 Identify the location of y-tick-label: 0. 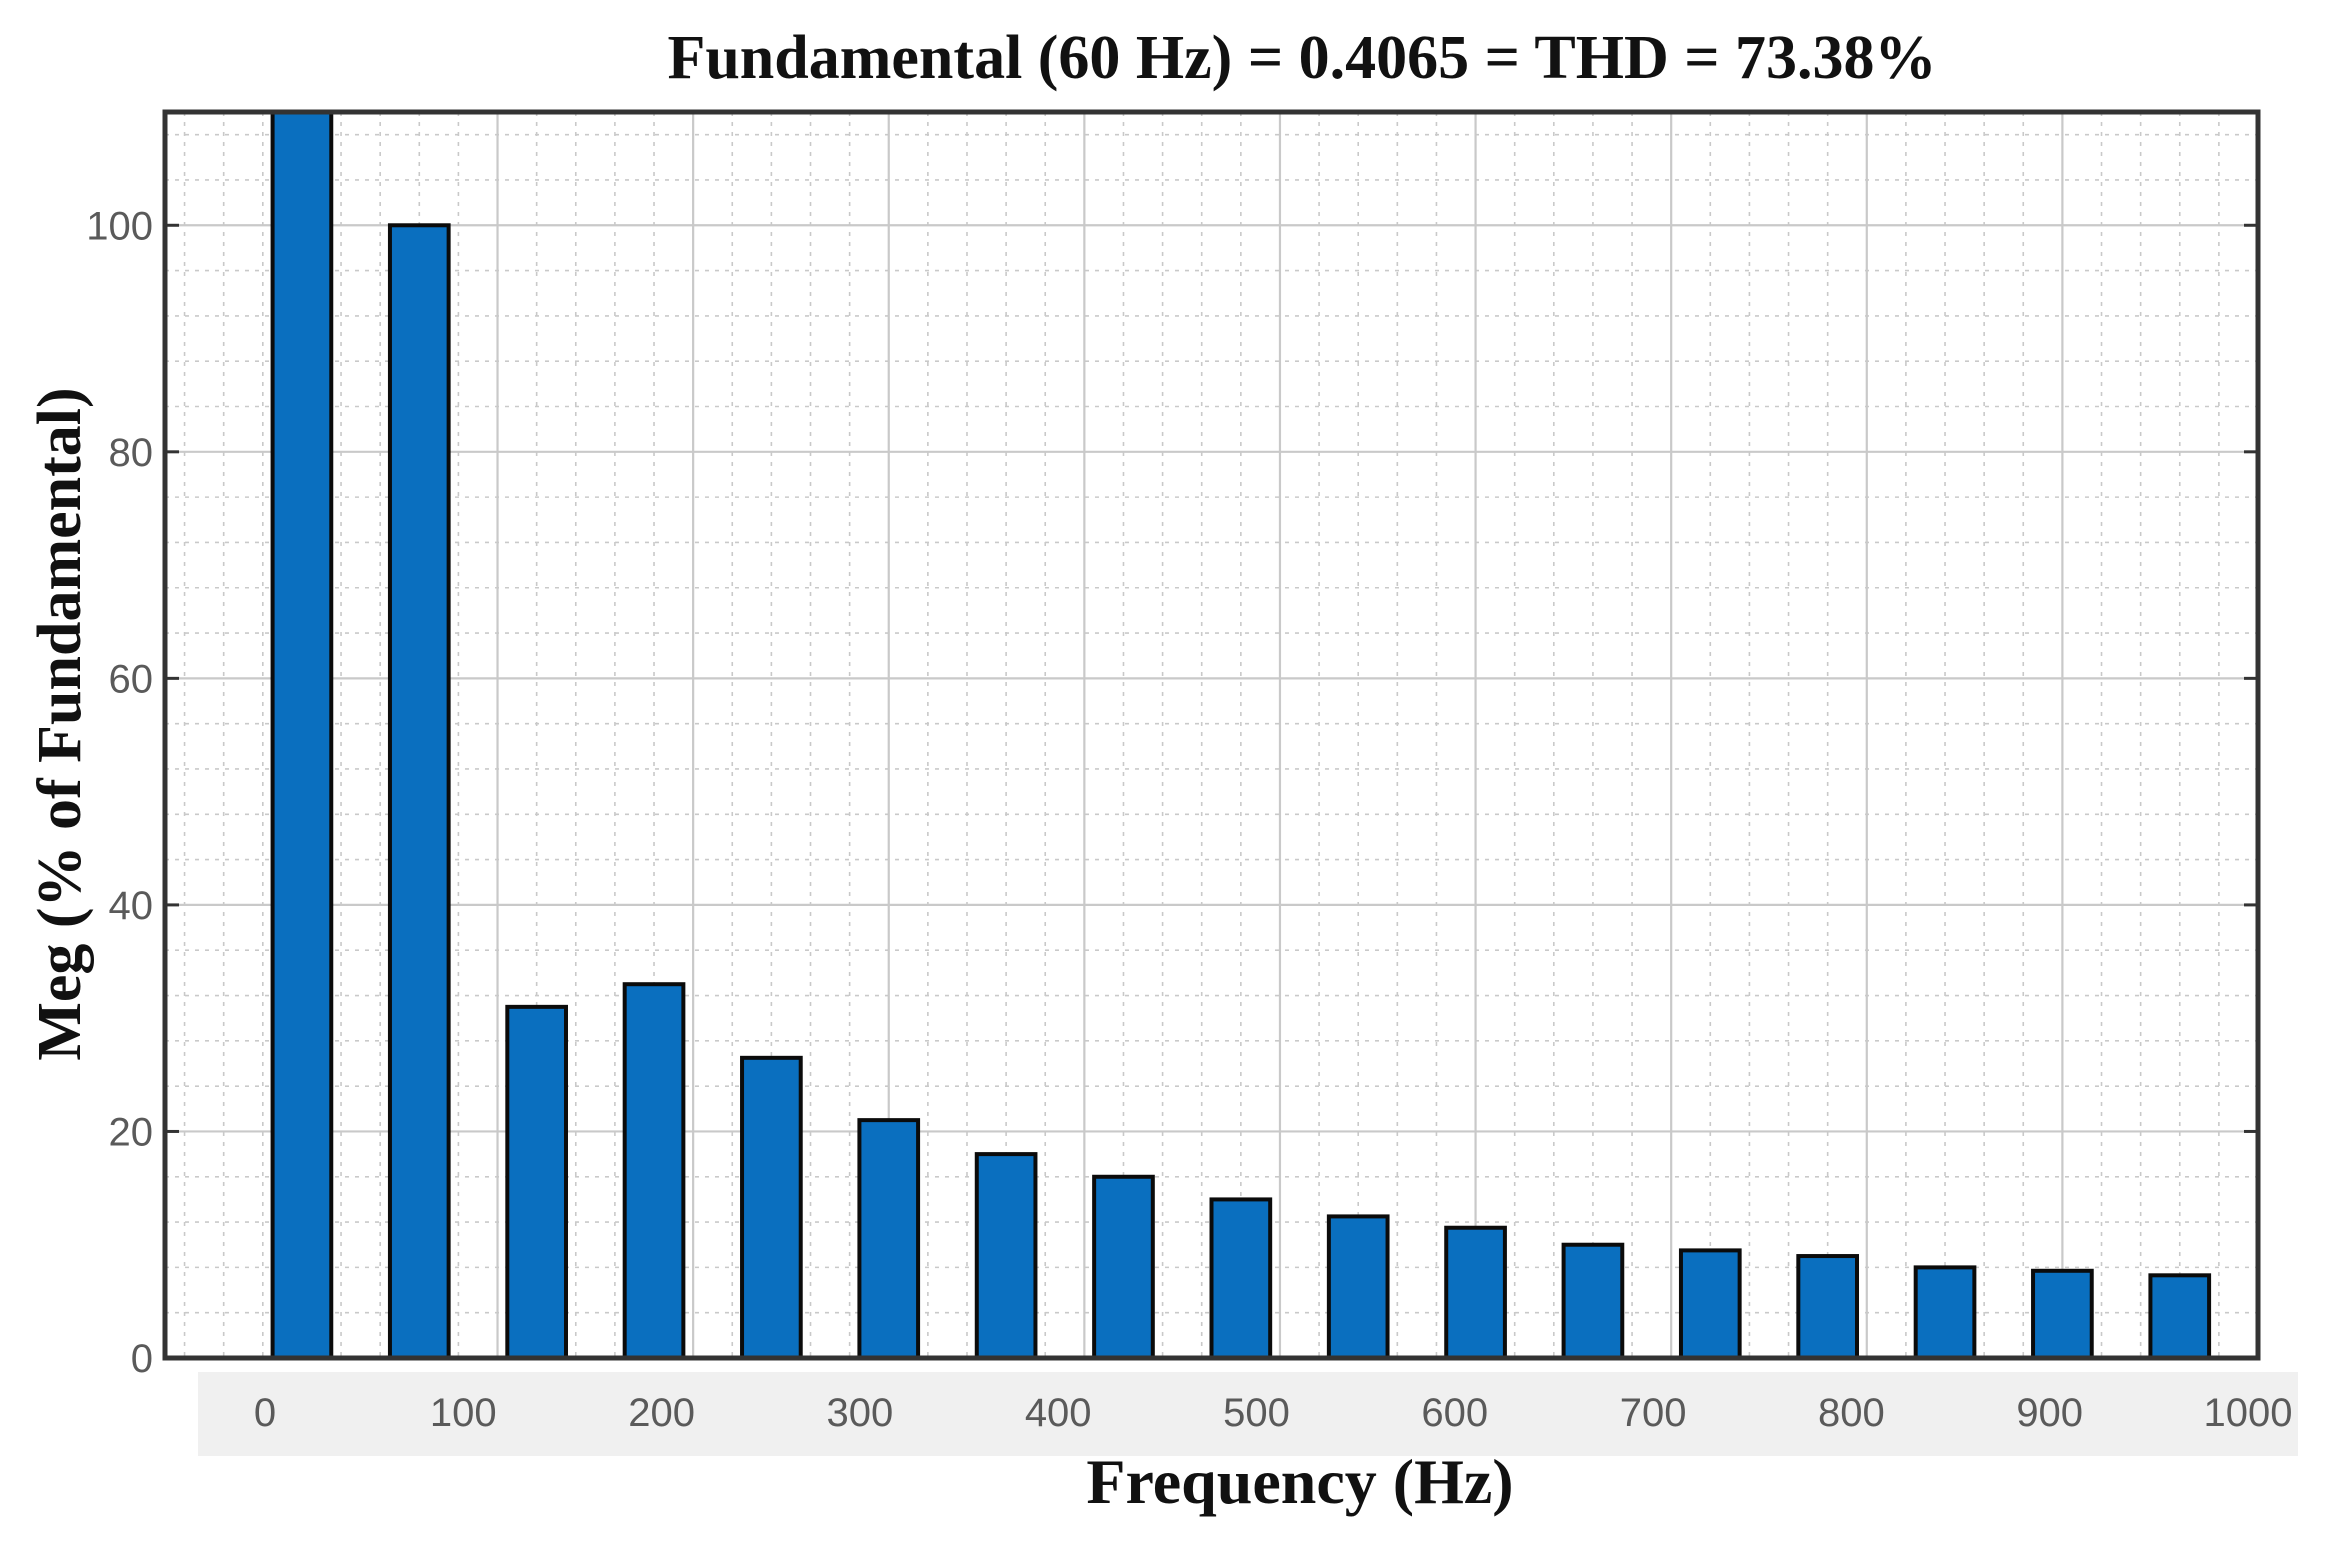
(142, 1359).